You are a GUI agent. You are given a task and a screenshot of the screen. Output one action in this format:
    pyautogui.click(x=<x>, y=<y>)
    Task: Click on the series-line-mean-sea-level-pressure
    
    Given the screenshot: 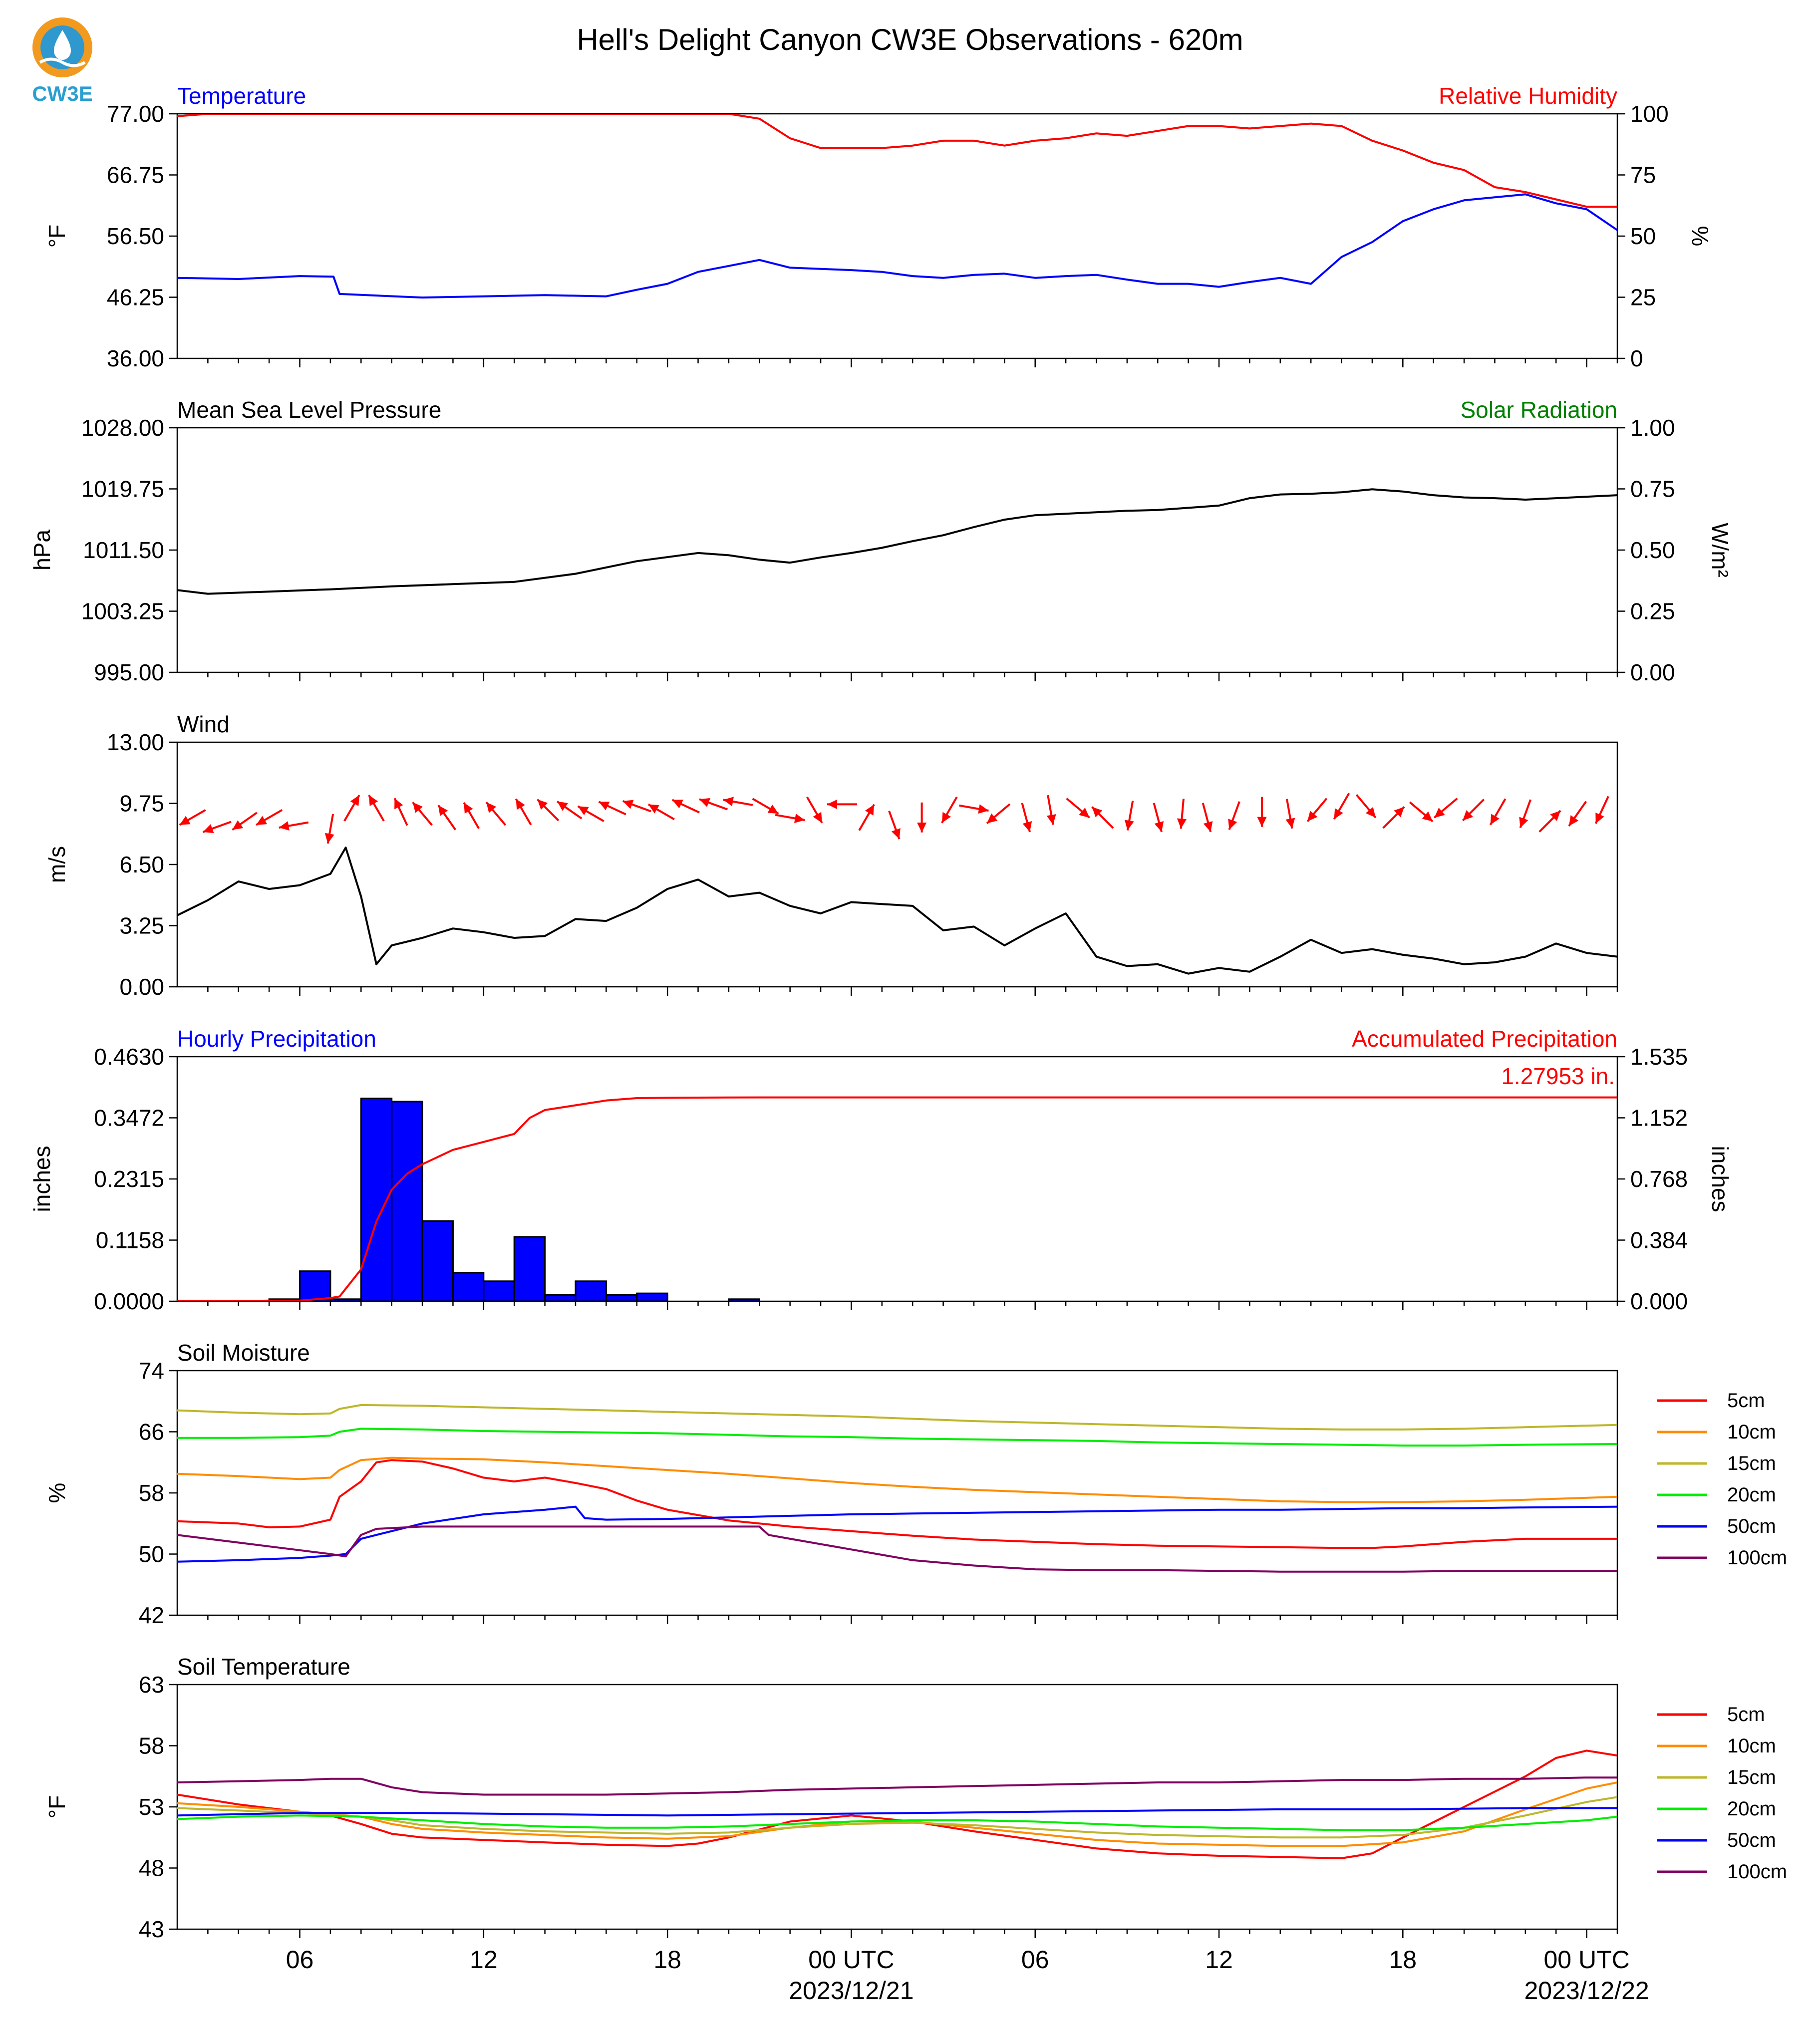 What is the action you would take?
    pyautogui.click(x=897, y=541)
    